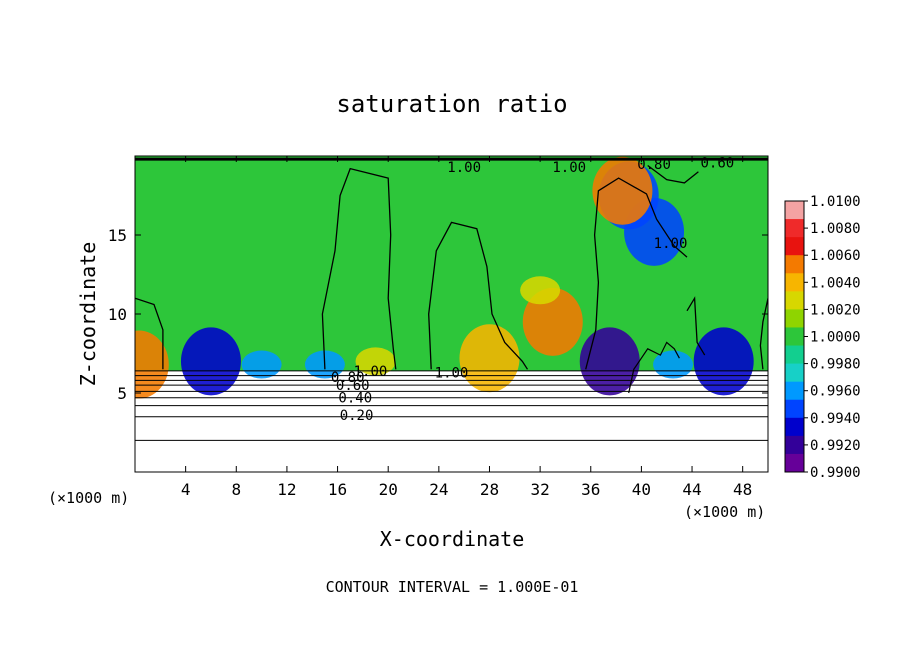 The width and height of the screenshot is (904, 654). Describe the element at coordinates (835, 365) in the screenshot. I see `colorbar-label: 0.9980` at that location.